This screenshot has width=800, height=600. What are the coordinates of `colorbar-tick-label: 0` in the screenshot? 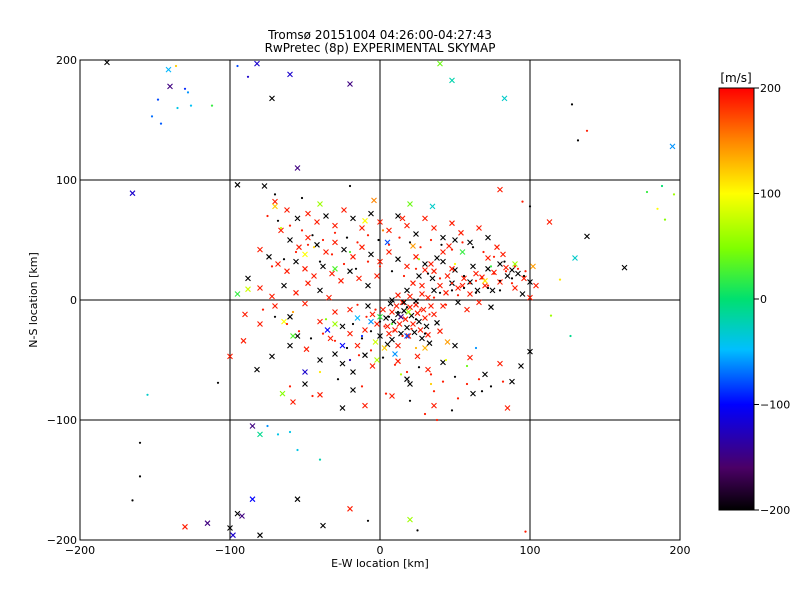 It's located at (763, 299).